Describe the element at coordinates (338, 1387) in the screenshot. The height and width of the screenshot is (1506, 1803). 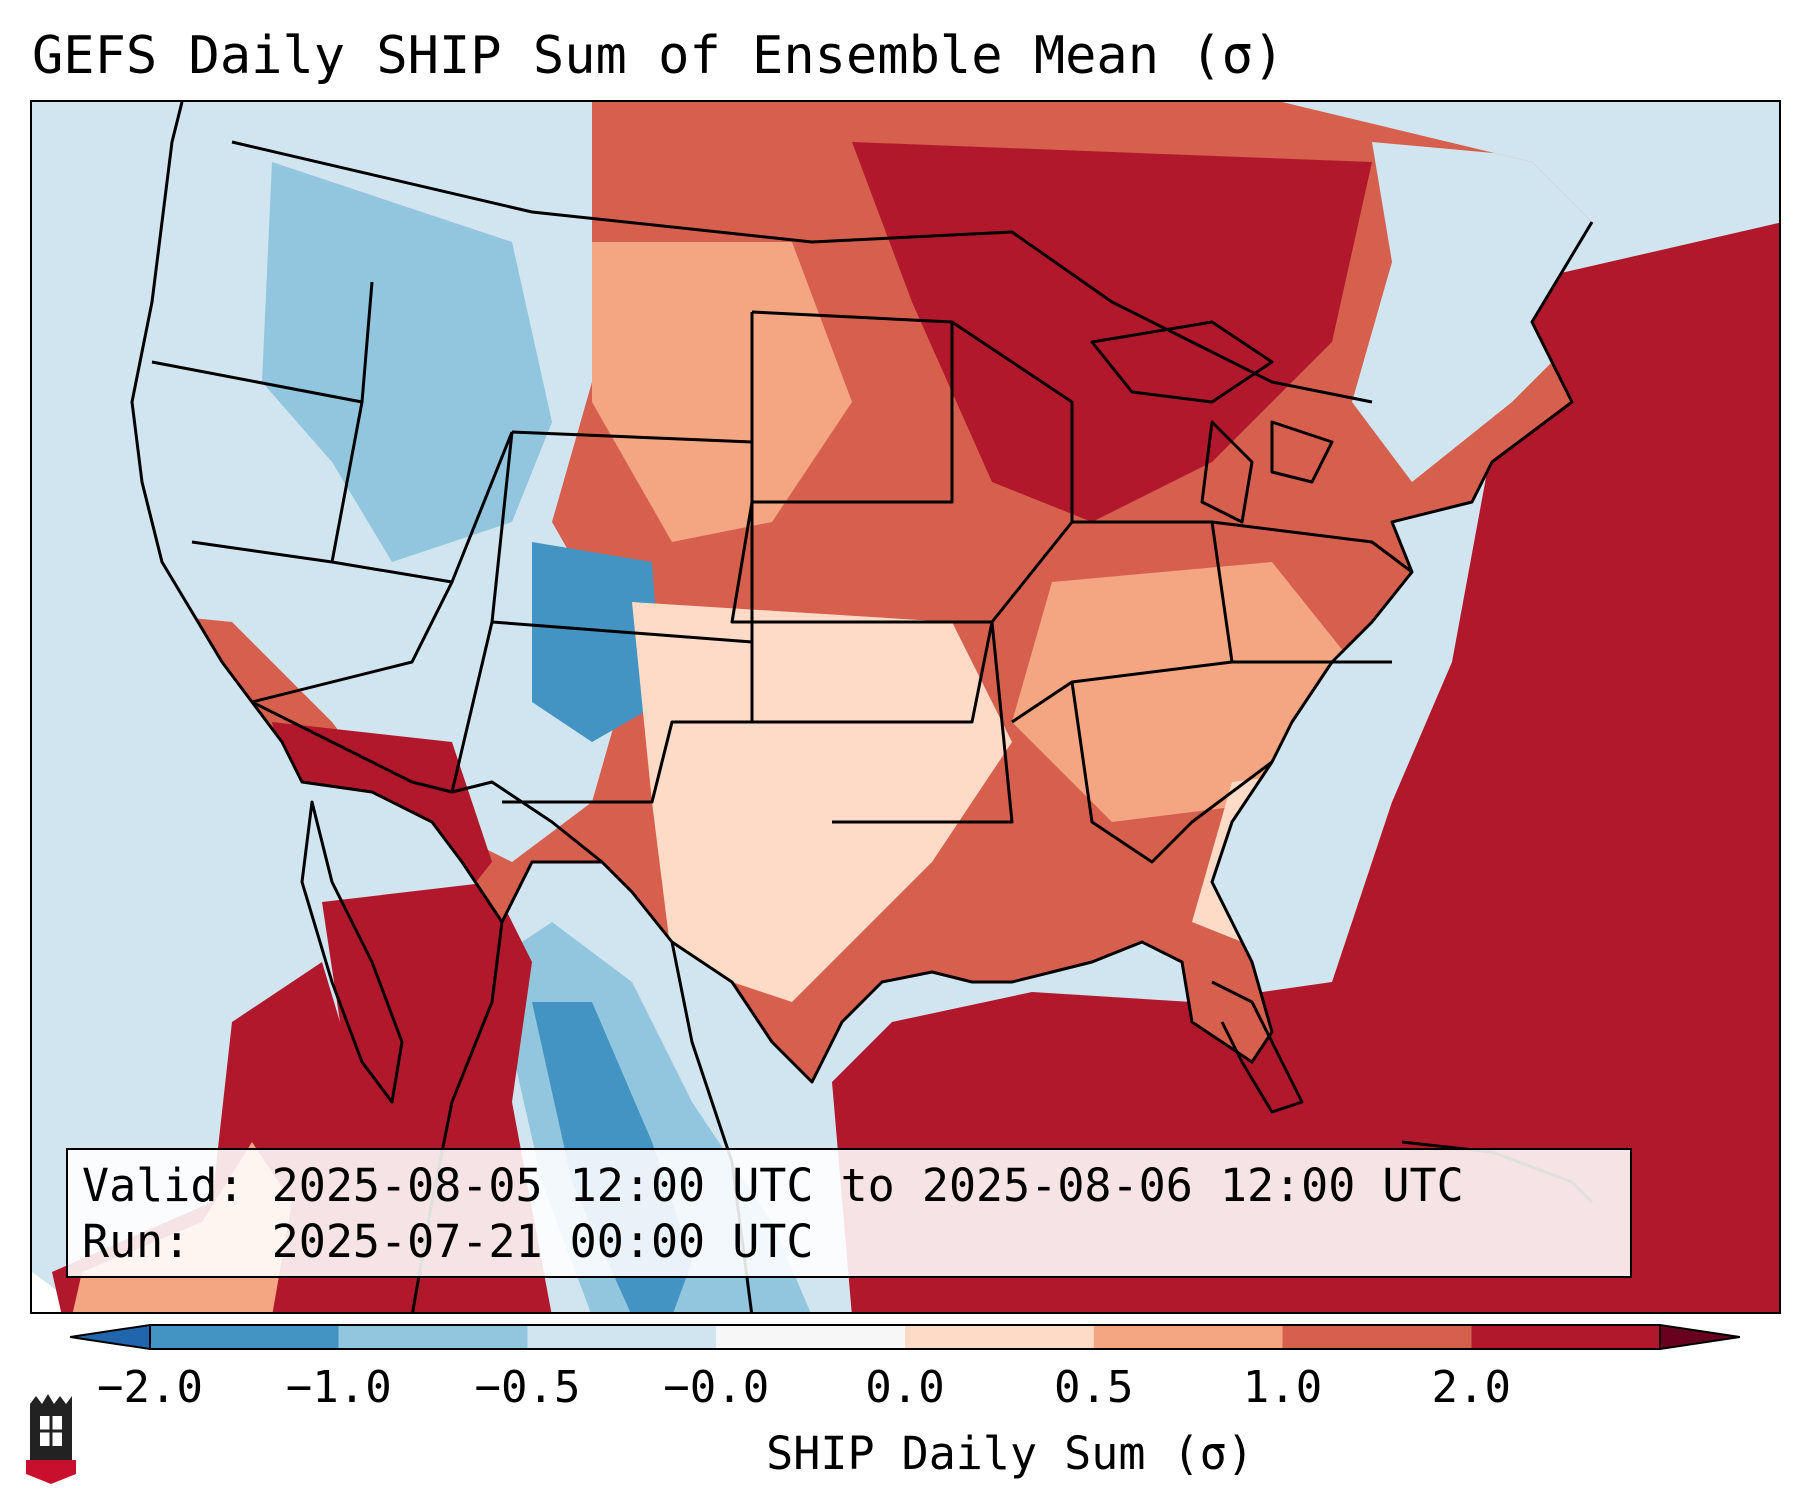
I see `colorbar-tick-label: −1.0` at that location.